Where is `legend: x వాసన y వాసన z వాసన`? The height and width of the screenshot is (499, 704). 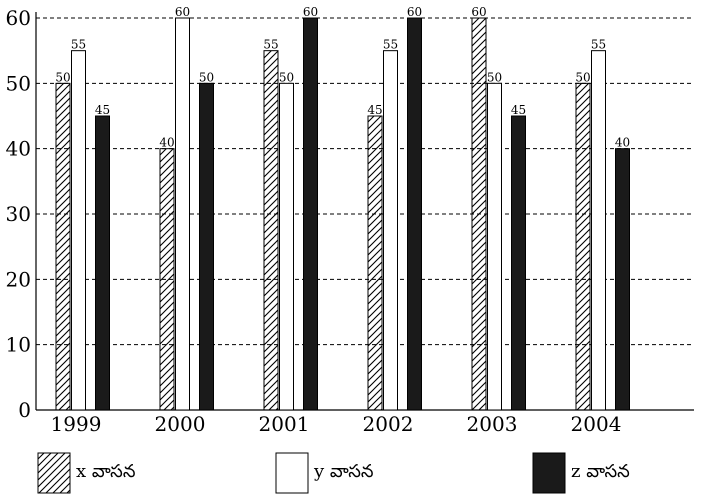
legend: x వాసన y వాసన z వాసన is located at coordinates (333, 473).